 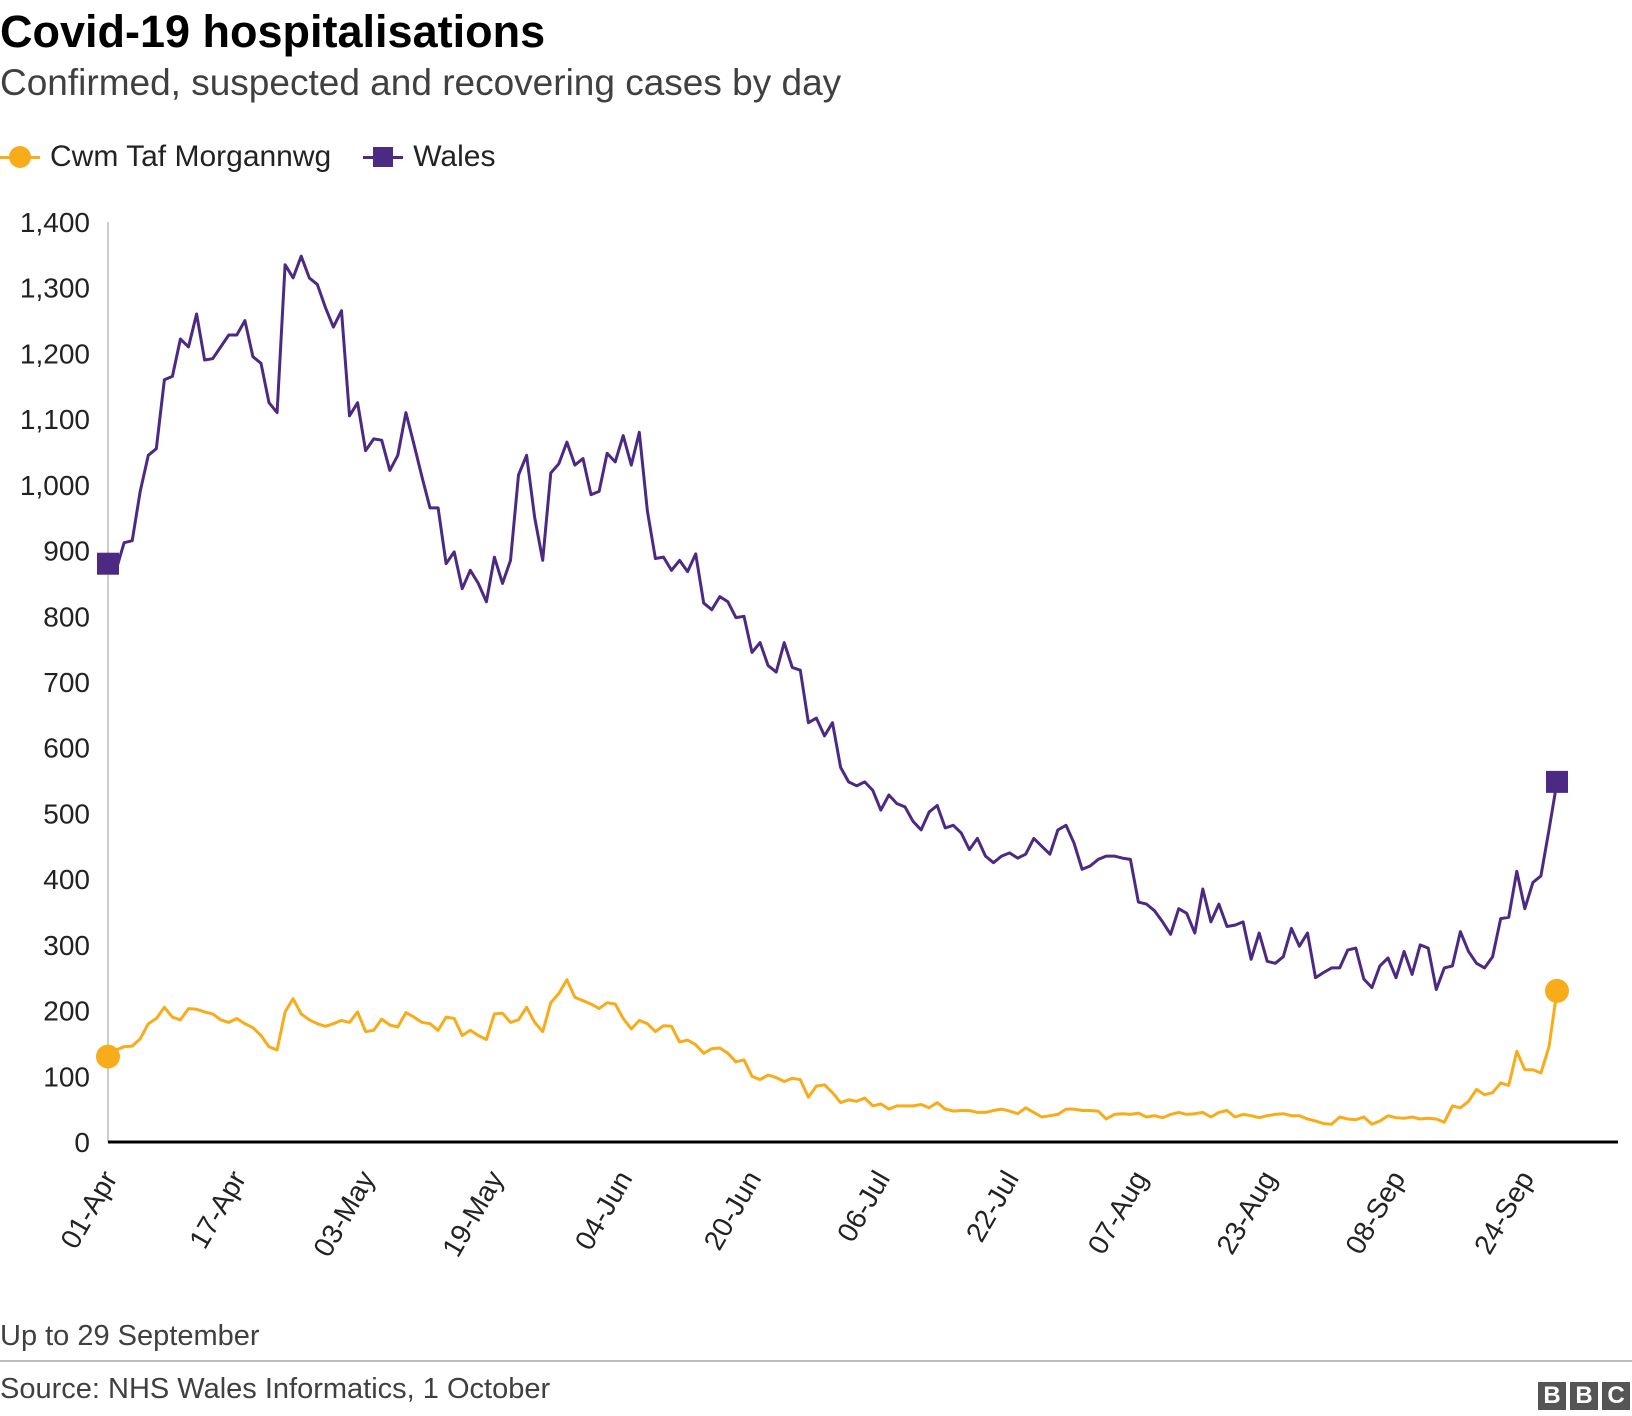 I want to click on x-tick-label: 04-Jun, so click(x=604, y=1211).